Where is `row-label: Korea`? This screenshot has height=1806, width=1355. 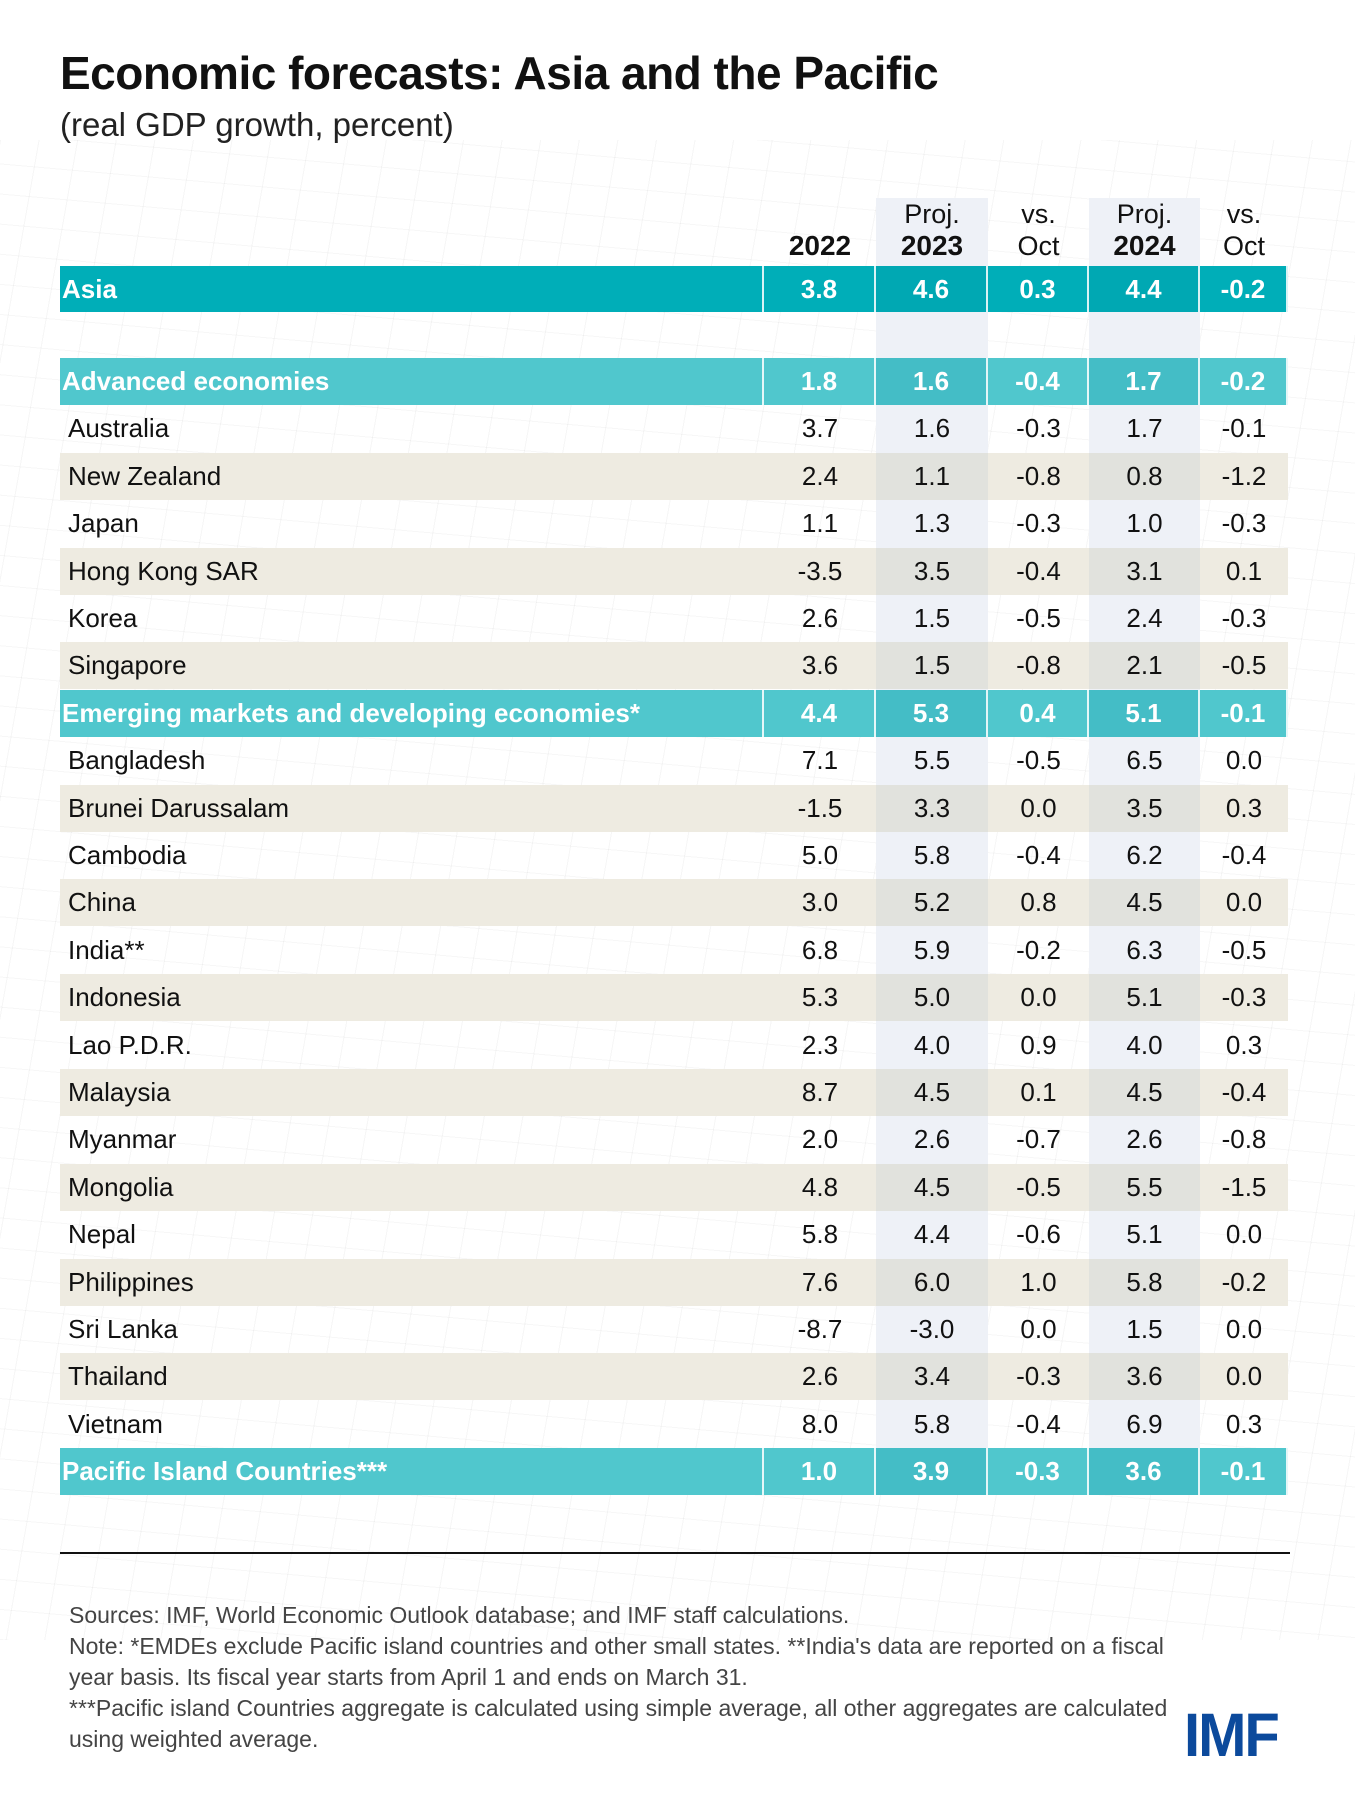
row-label: Korea is located at coordinates (103, 618).